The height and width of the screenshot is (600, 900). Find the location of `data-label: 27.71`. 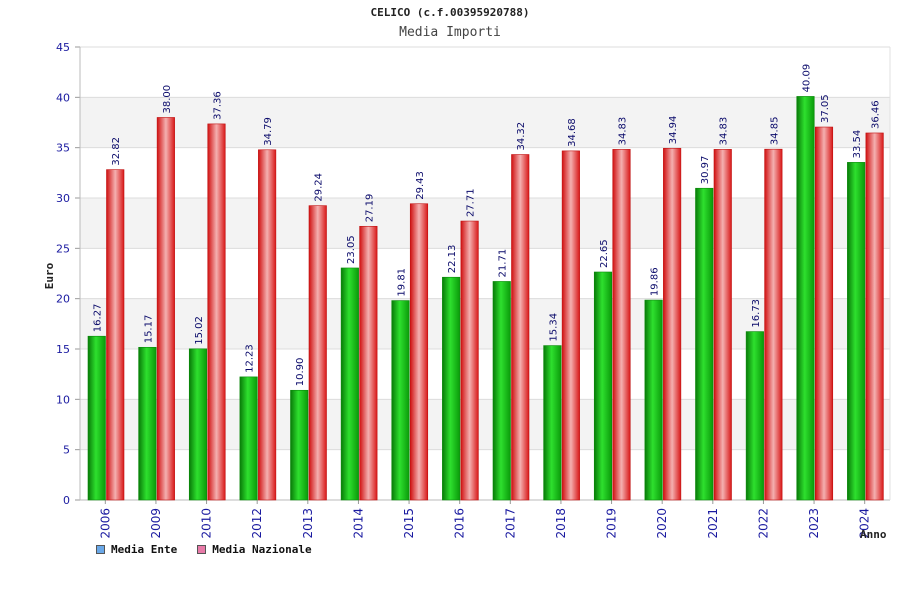

data-label: 27.71 is located at coordinates (471, 202).